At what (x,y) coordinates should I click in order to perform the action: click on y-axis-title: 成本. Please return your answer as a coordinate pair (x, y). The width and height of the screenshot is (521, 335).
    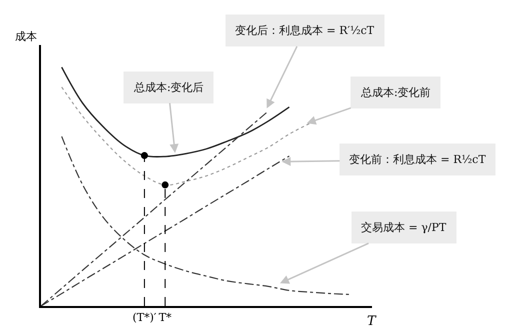
    Looking at the image, I should click on (26, 36).